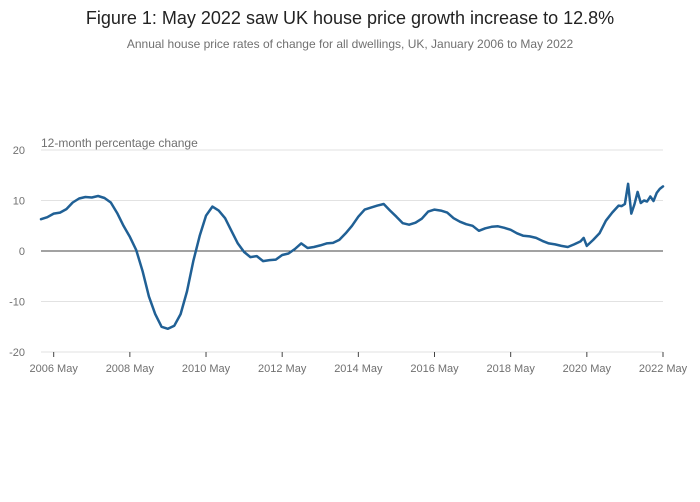  I want to click on y-axis-ticks: 20 10 0 -10 -20, so click(17, 252).